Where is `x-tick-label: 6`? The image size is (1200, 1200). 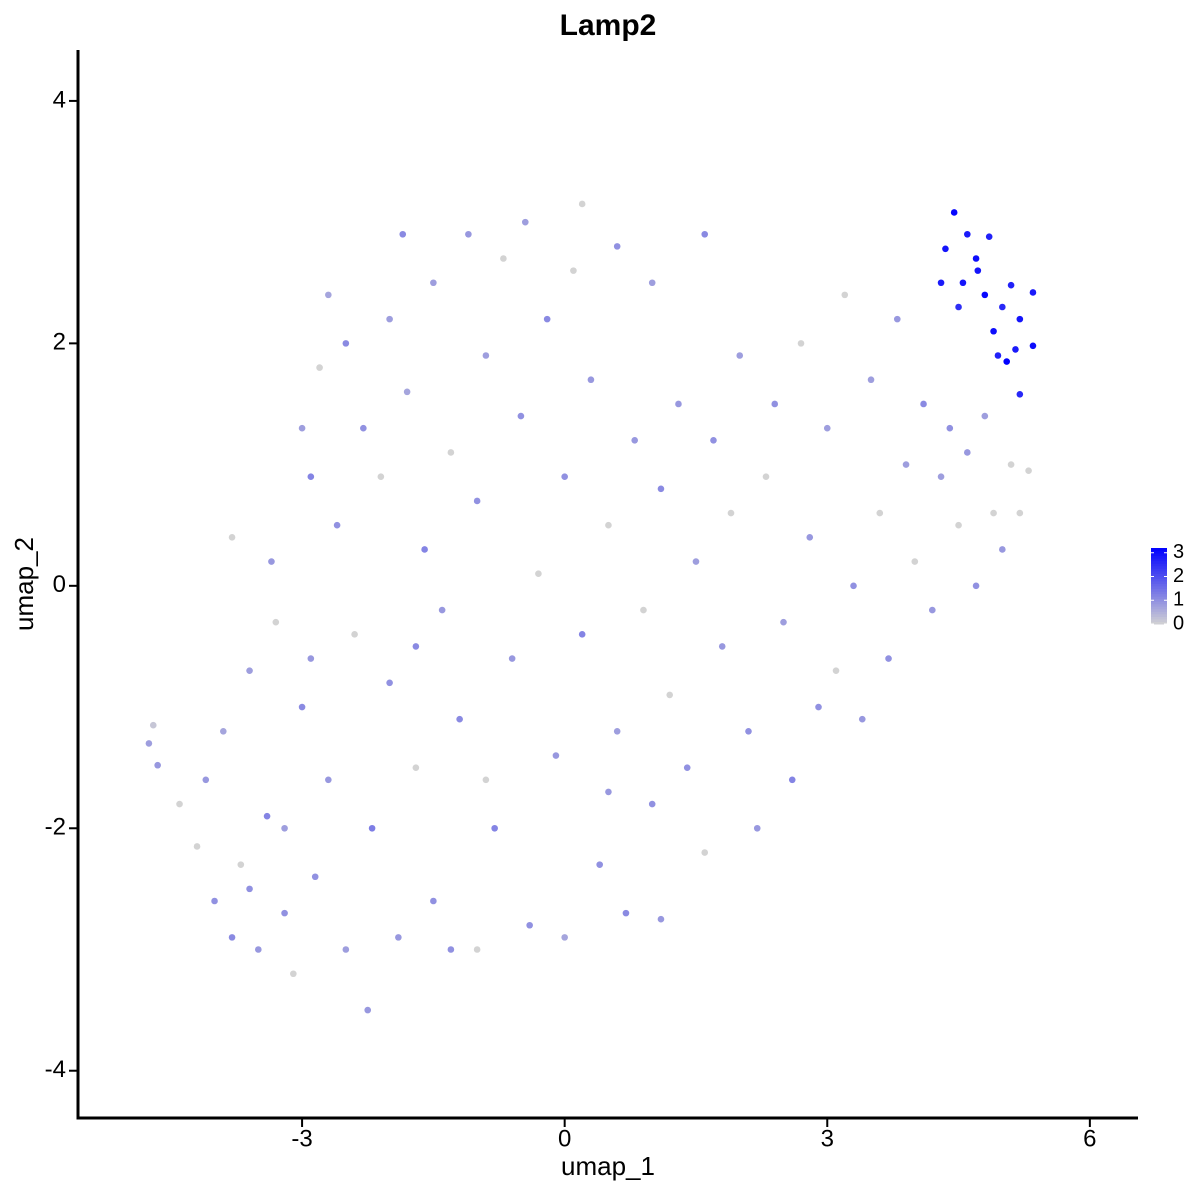 x-tick-label: 6 is located at coordinates (1089, 1138).